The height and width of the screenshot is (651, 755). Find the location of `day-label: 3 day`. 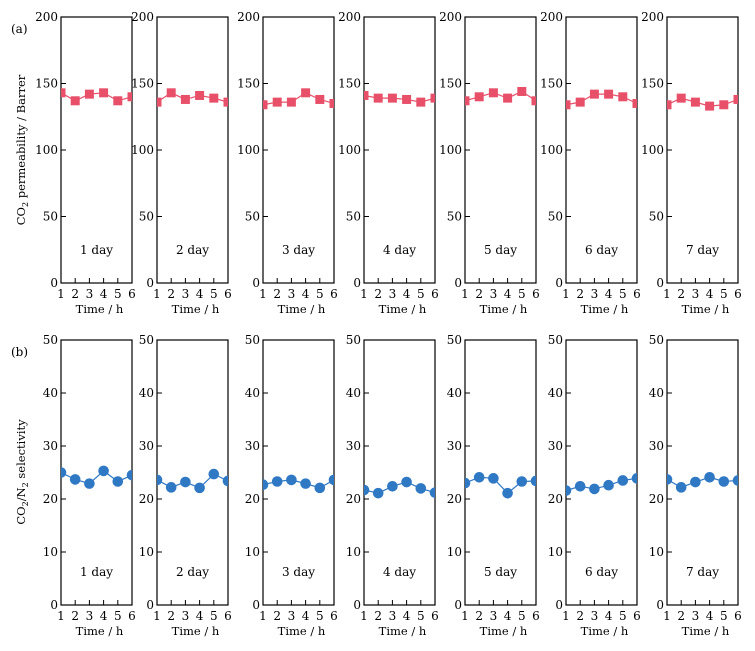

day-label: 3 day is located at coordinates (298, 572).